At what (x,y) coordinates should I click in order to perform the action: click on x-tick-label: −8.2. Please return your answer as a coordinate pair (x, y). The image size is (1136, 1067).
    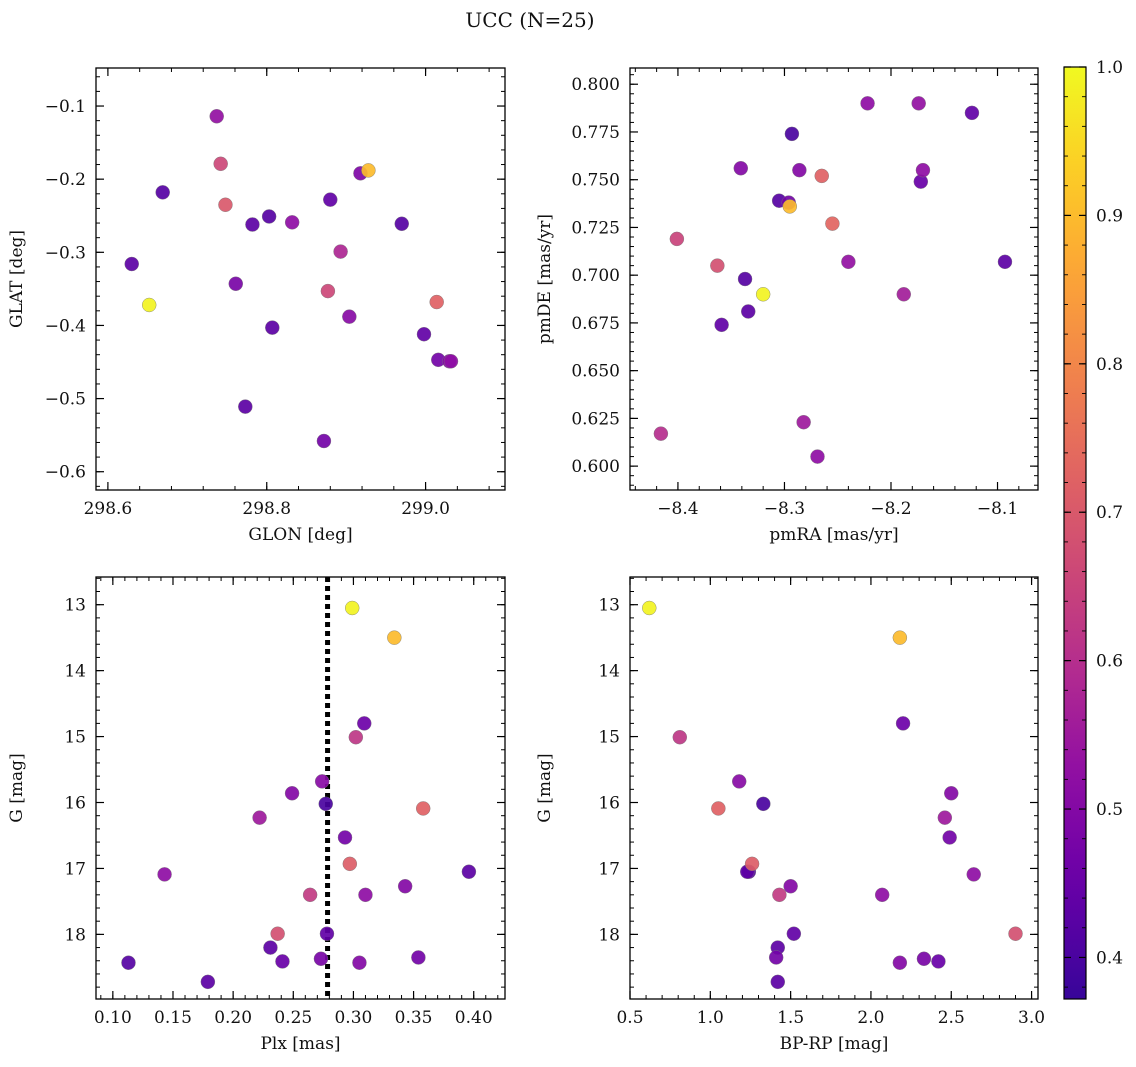
    Looking at the image, I should click on (890, 509).